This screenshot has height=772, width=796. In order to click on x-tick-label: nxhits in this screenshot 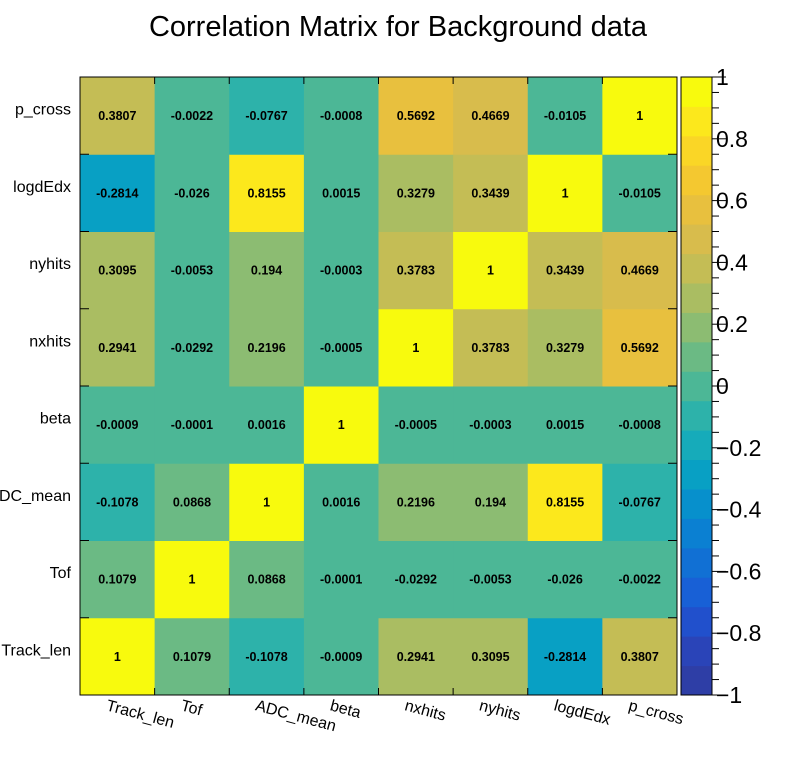, I will do `click(425, 710)`.